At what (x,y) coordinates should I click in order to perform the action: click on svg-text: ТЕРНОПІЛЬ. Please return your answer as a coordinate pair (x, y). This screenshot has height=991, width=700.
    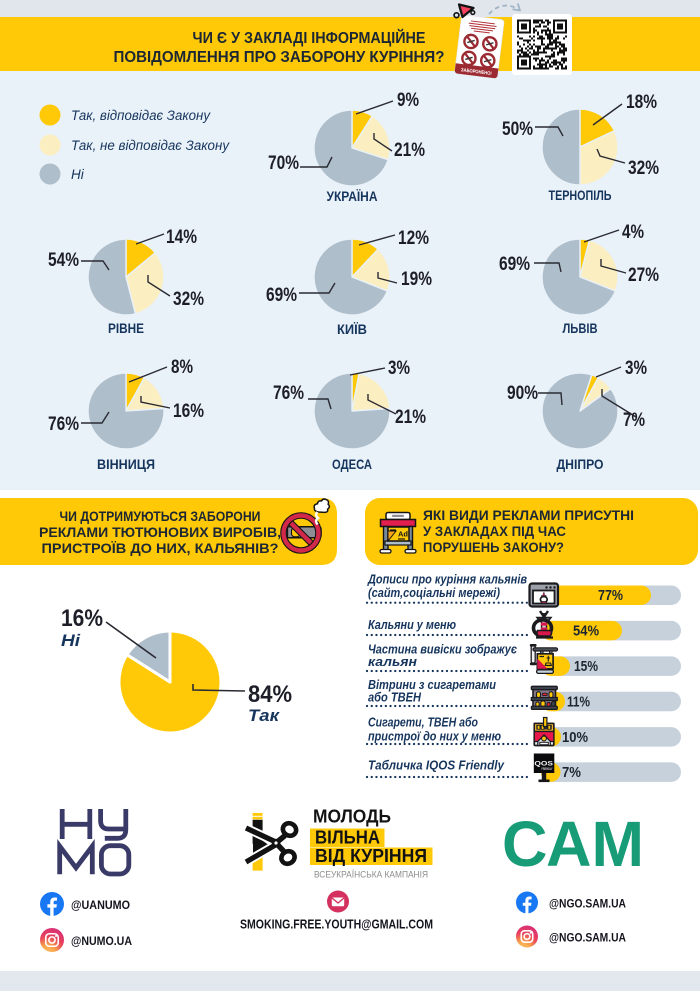
    Looking at the image, I should click on (580, 195).